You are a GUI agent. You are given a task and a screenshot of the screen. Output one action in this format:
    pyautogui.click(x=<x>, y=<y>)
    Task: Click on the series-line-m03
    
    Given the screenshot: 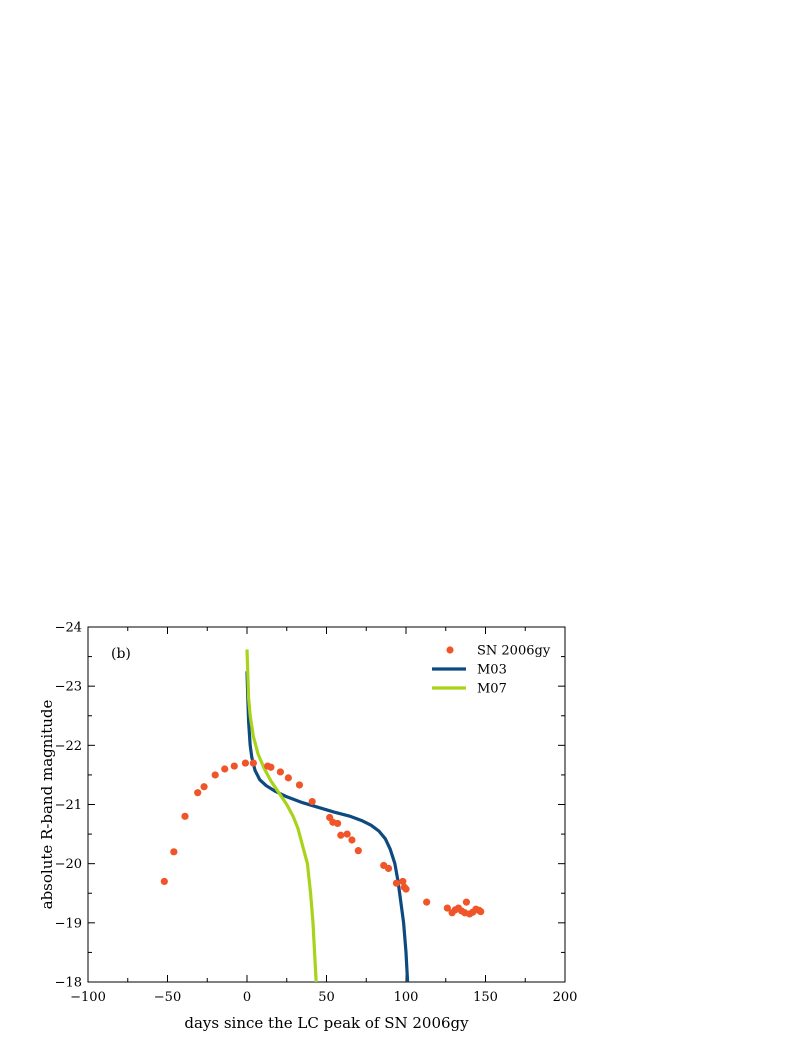 What is the action you would take?
    pyautogui.click(x=327, y=826)
    